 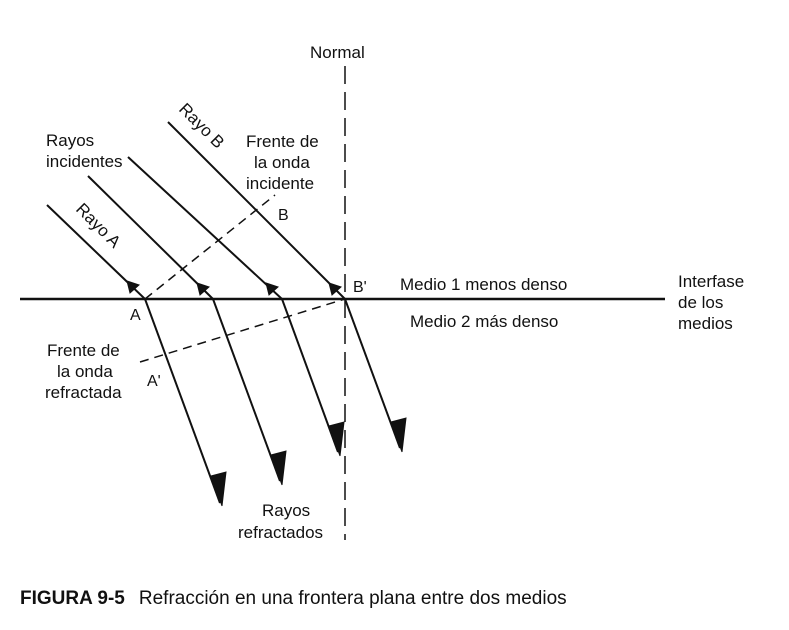 What do you see at coordinates (70, 140) in the screenshot?
I see `rayos-incidentes-label-1: Rayos` at bounding box center [70, 140].